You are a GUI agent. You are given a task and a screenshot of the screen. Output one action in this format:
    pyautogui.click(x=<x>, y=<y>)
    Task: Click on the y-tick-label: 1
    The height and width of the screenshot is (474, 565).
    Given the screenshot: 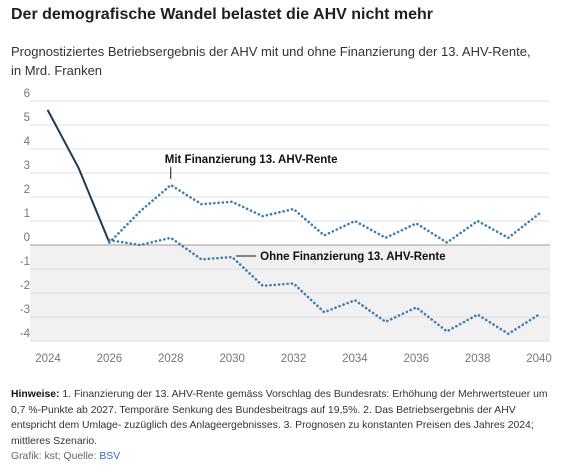 What is the action you would take?
    pyautogui.click(x=27, y=214)
    